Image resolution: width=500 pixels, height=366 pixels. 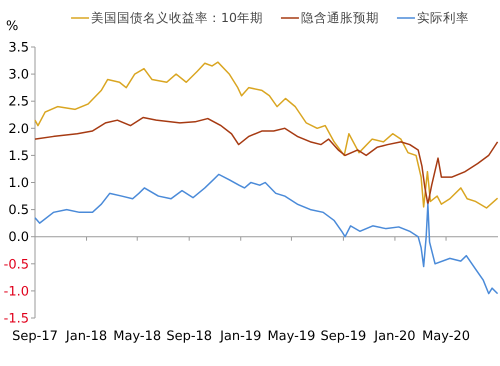 I want to click on x-tick-label: Jan-18, so click(x=86, y=336).